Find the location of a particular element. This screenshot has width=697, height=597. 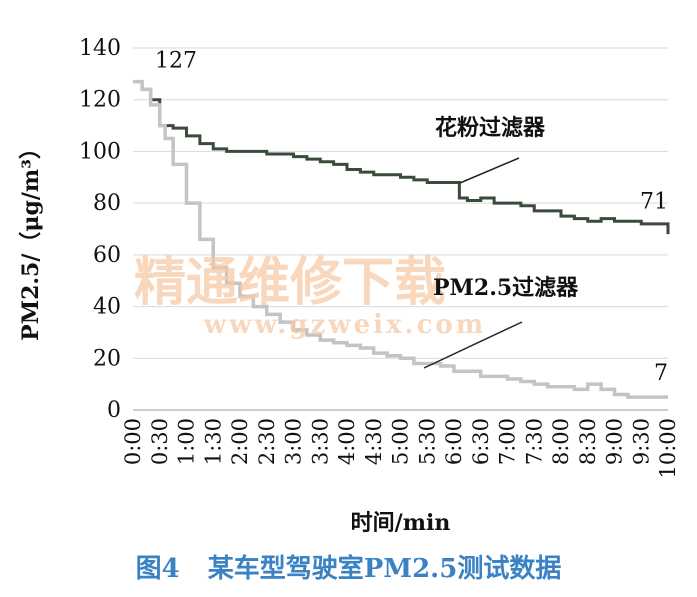

x-tick-label: 1:00 is located at coordinates (187, 441).